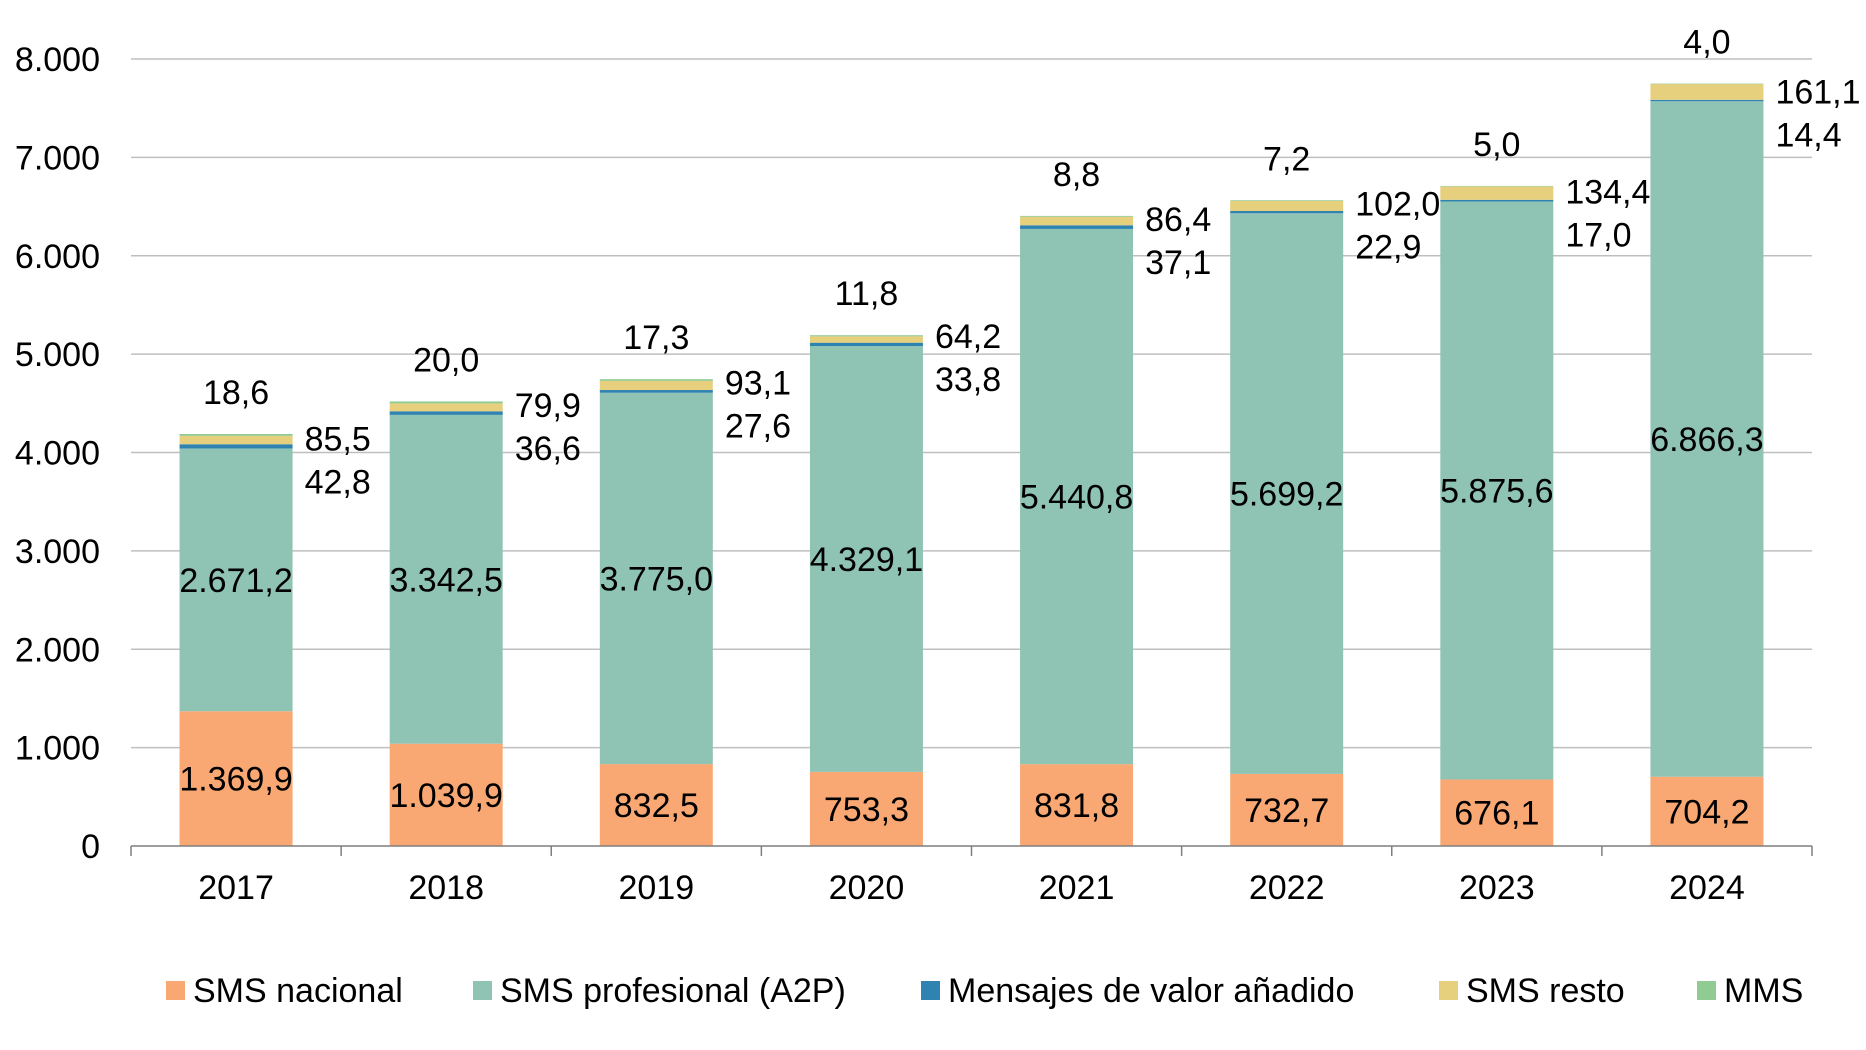 The height and width of the screenshot is (1050, 1866). I want to click on y-tick-label: 3.000, so click(57, 552).